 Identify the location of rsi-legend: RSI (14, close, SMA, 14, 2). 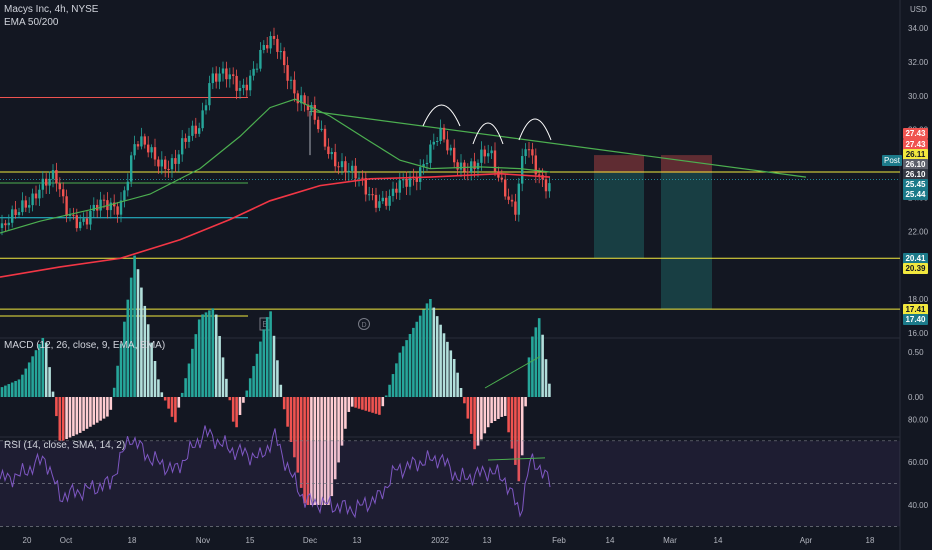
(65, 445).